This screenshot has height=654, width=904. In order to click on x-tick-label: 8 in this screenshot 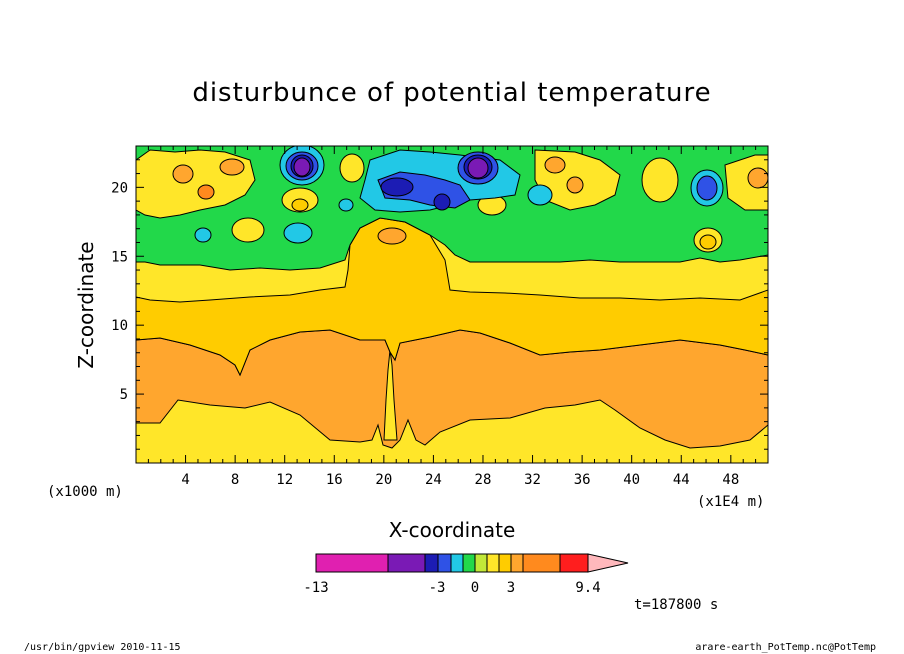, I will do `click(235, 480)`.